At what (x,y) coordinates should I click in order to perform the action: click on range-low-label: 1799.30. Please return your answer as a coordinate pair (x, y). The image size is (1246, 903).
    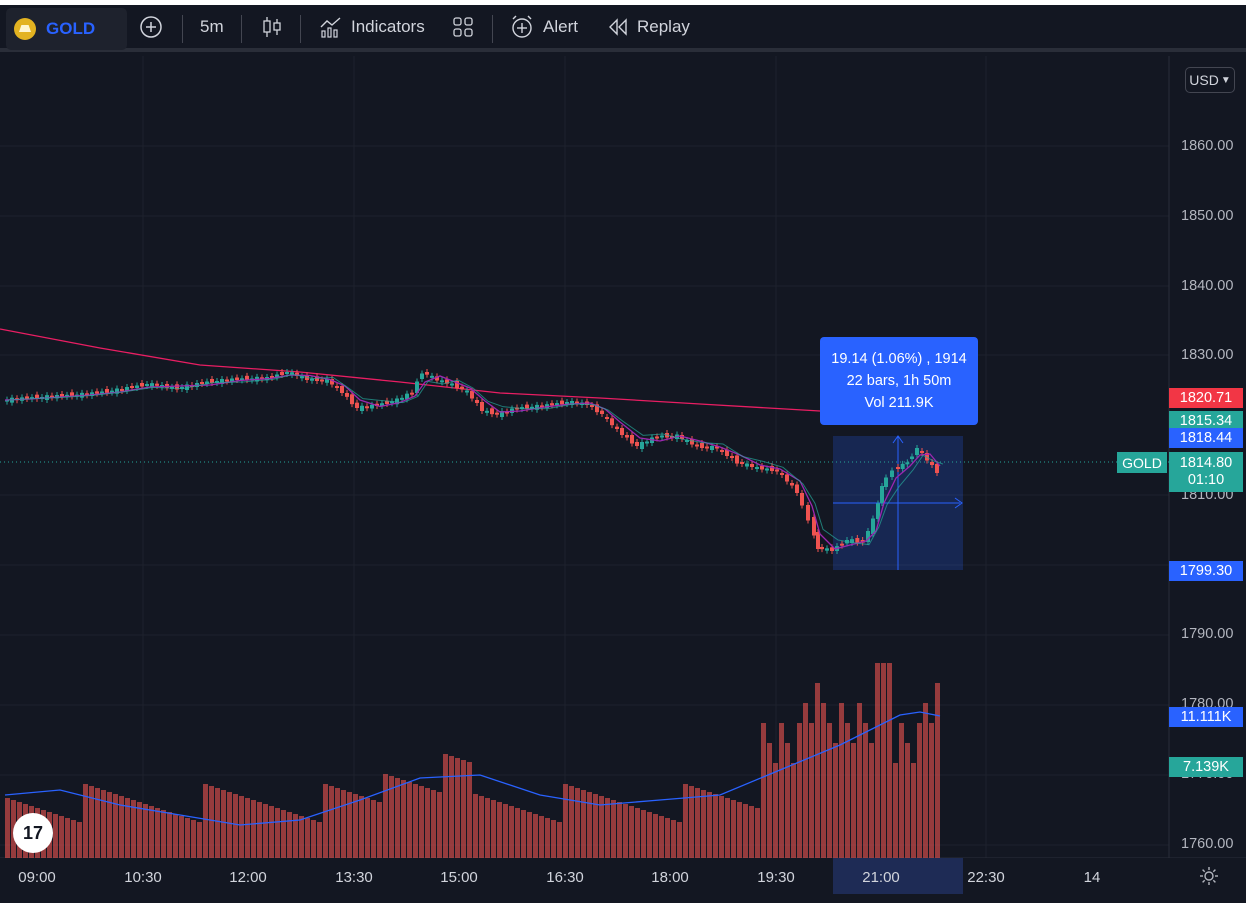
    Looking at the image, I should click on (1206, 571).